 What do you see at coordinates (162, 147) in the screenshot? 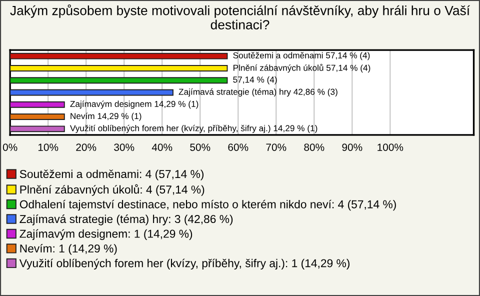
I see `x-tick-label: 40%` at bounding box center [162, 147].